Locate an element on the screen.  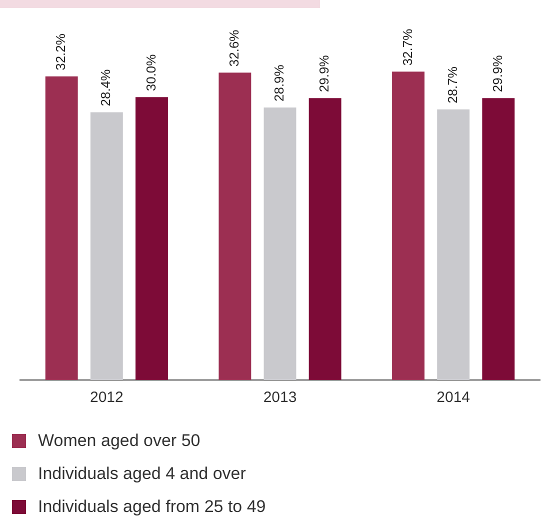
data-label: 28.9% is located at coordinates (279, 83).